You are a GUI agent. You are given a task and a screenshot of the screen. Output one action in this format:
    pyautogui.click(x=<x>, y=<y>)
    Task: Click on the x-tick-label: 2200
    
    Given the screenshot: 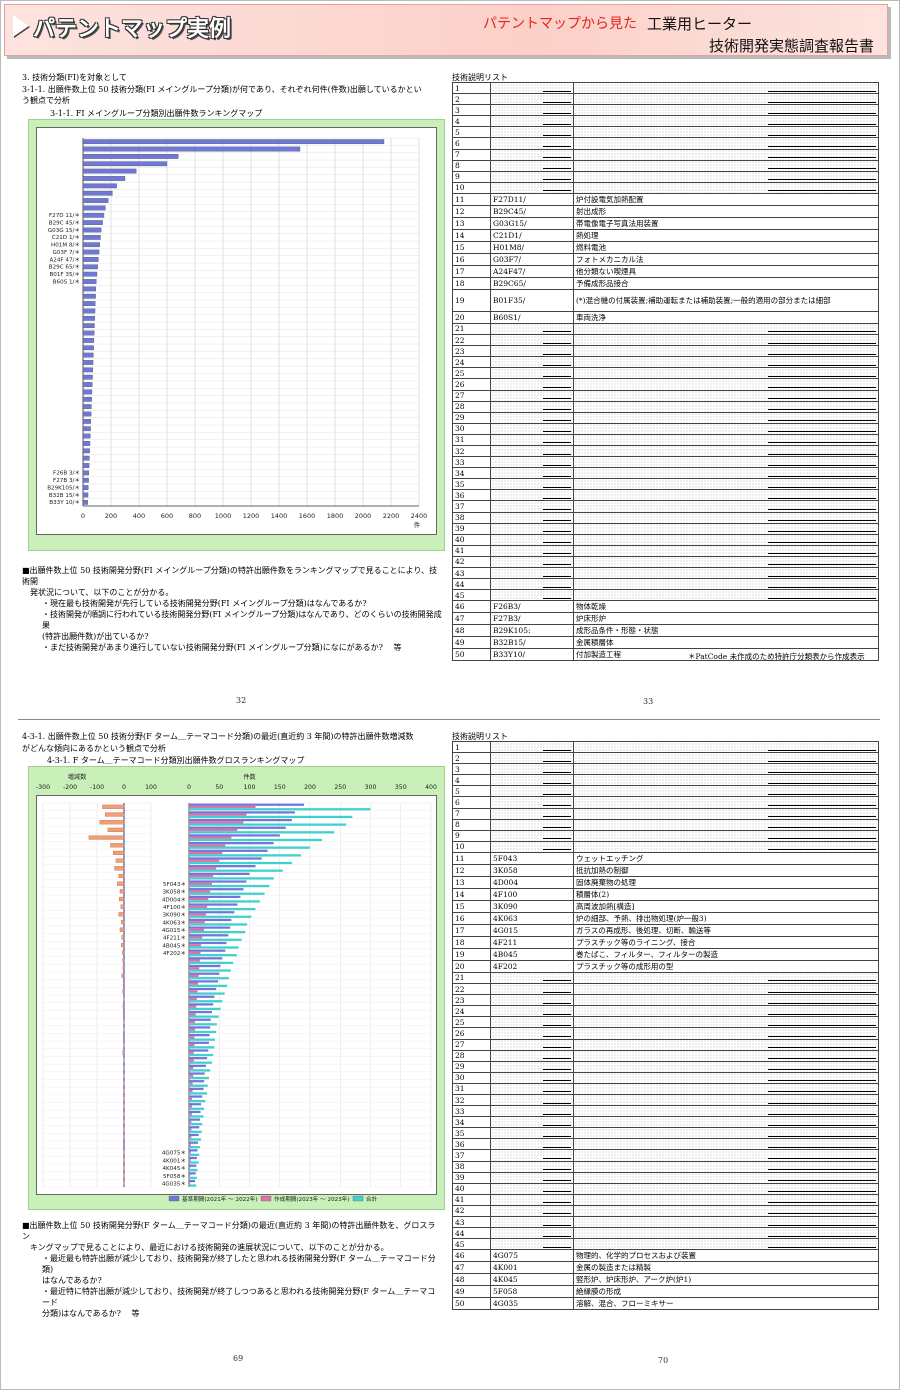 What is the action you would take?
    pyautogui.click(x=391, y=516)
    